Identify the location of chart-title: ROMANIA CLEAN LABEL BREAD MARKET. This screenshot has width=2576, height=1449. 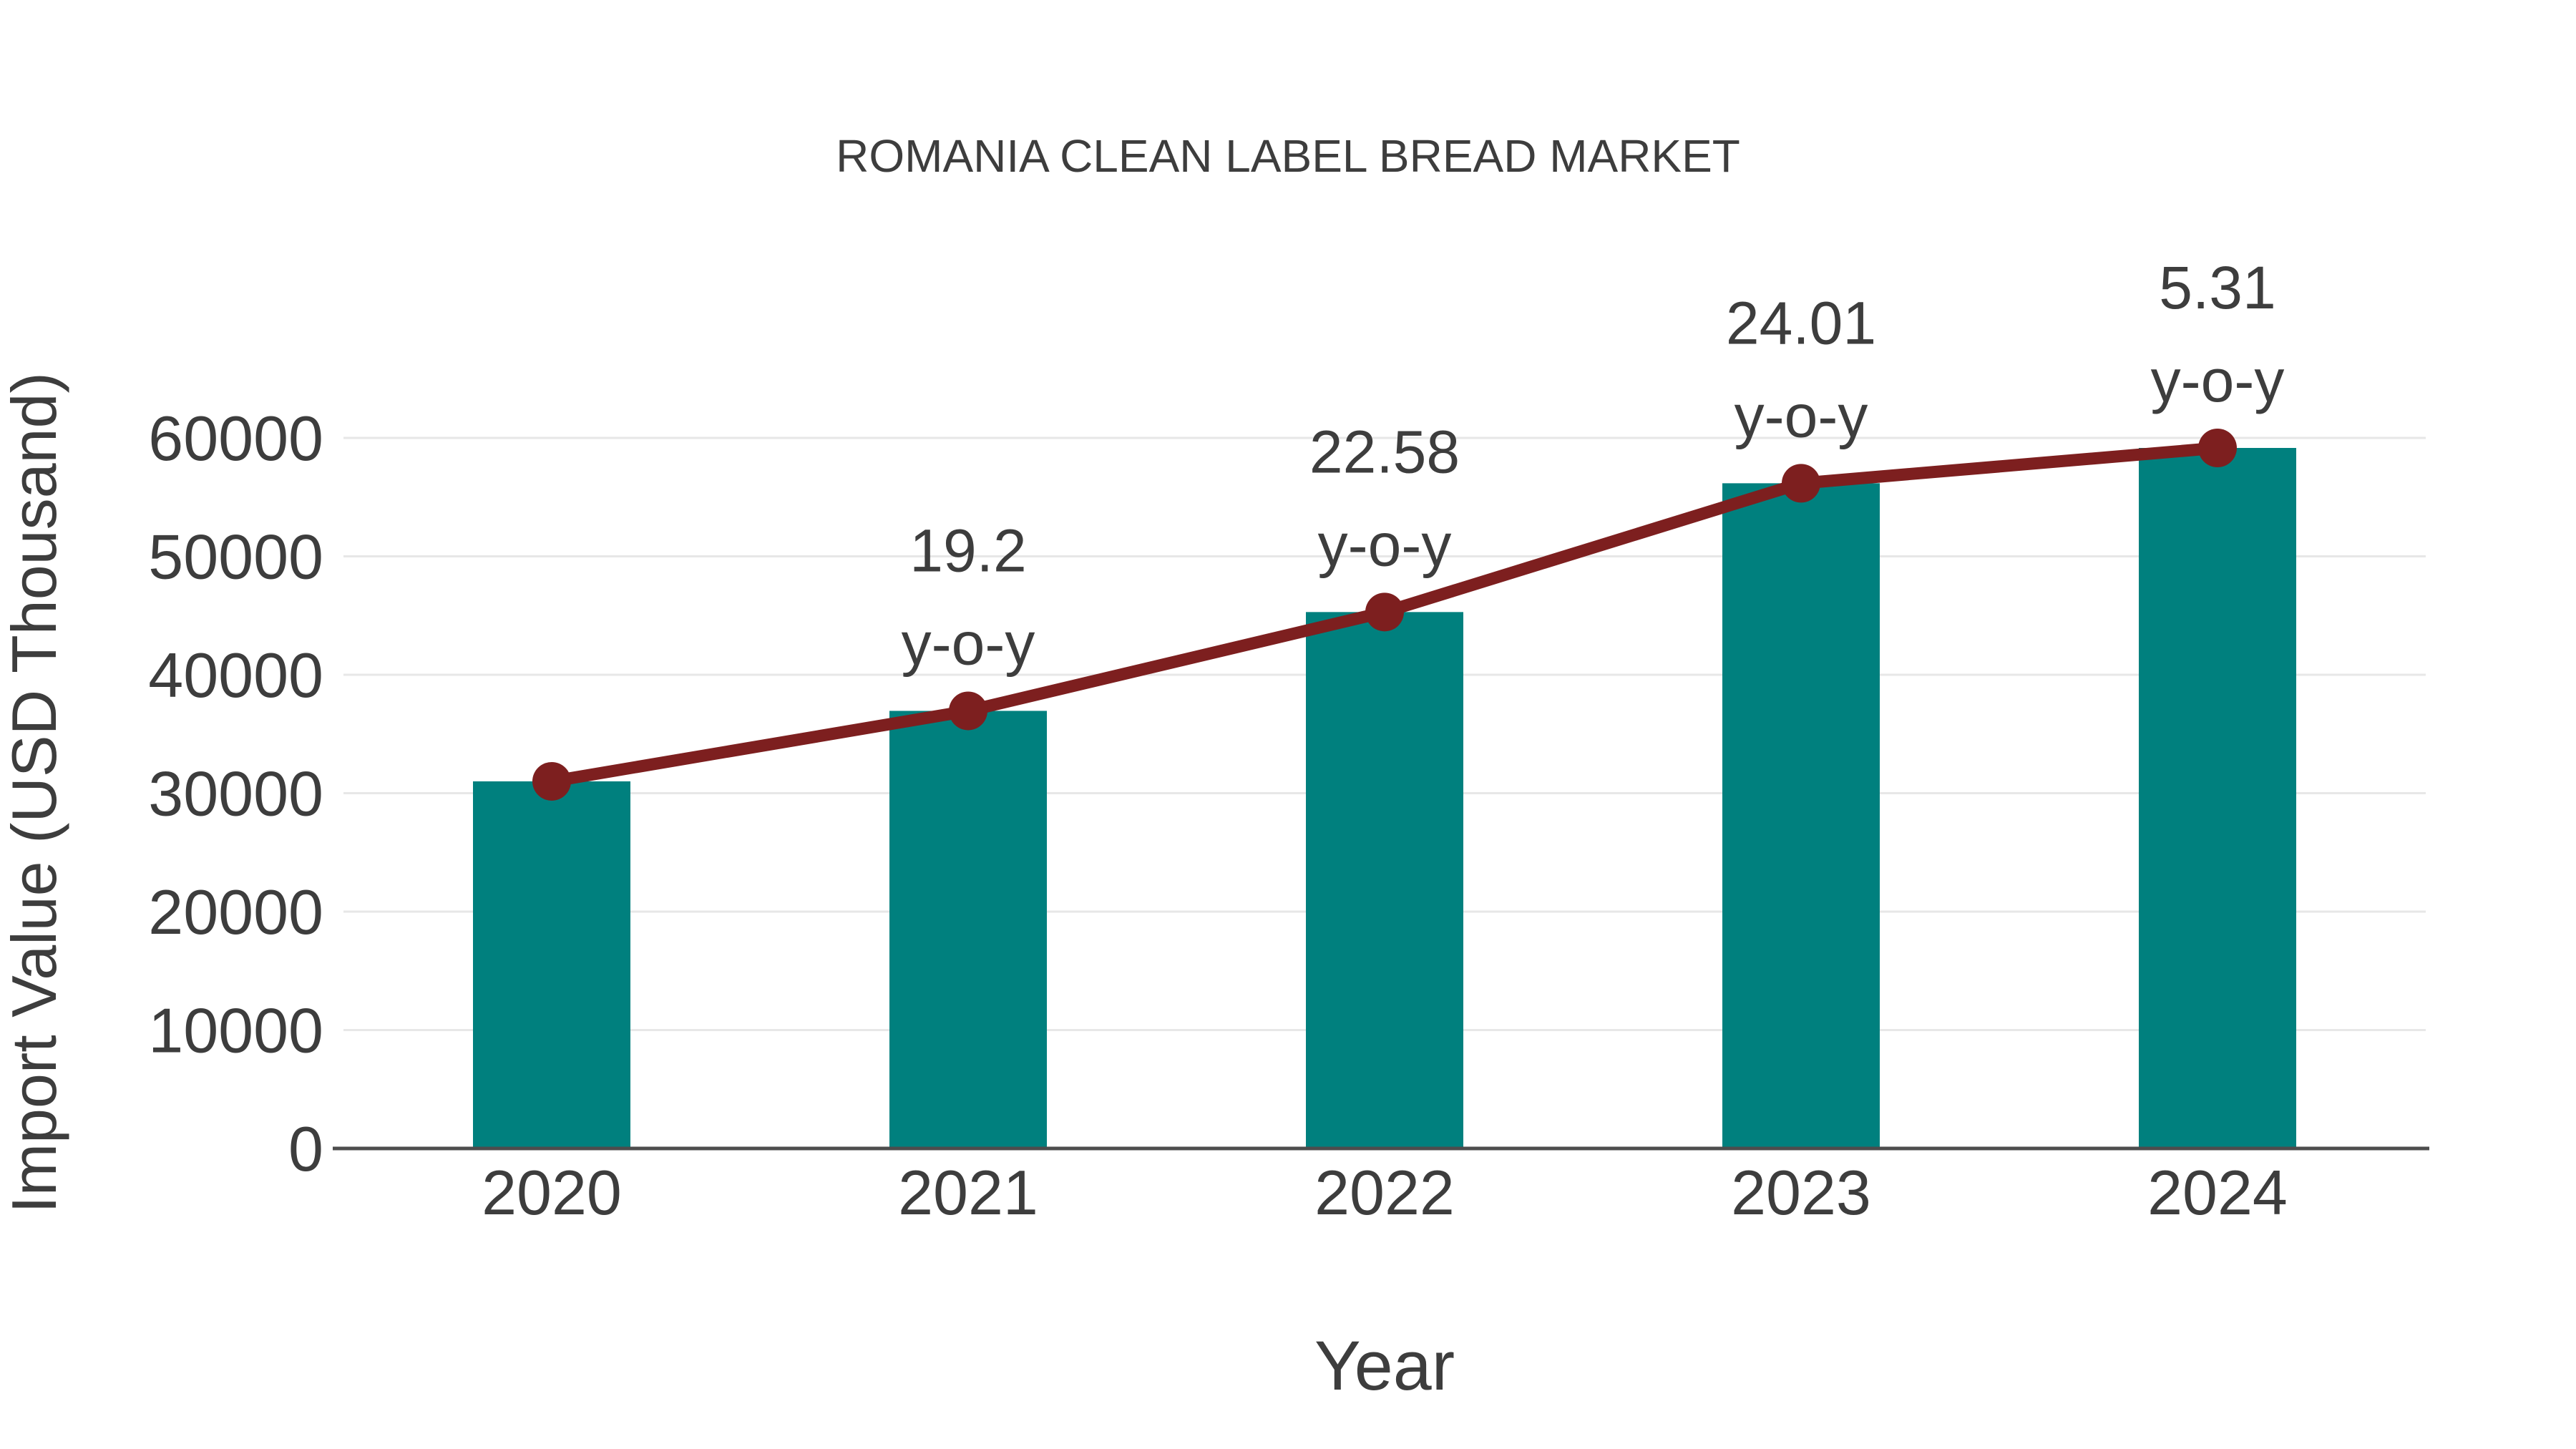
(1288, 156).